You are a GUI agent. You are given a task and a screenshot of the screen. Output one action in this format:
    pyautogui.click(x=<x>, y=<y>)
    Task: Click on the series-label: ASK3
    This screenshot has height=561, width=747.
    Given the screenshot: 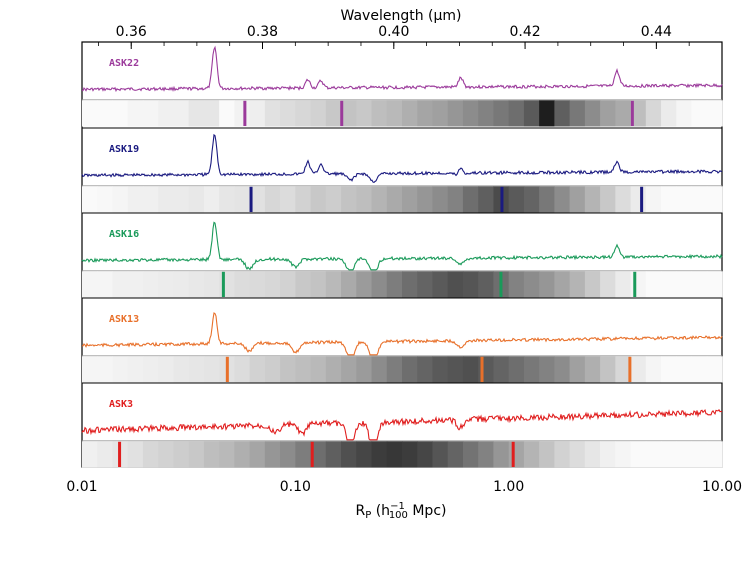 What is the action you would take?
    pyautogui.click(x=121, y=404)
    